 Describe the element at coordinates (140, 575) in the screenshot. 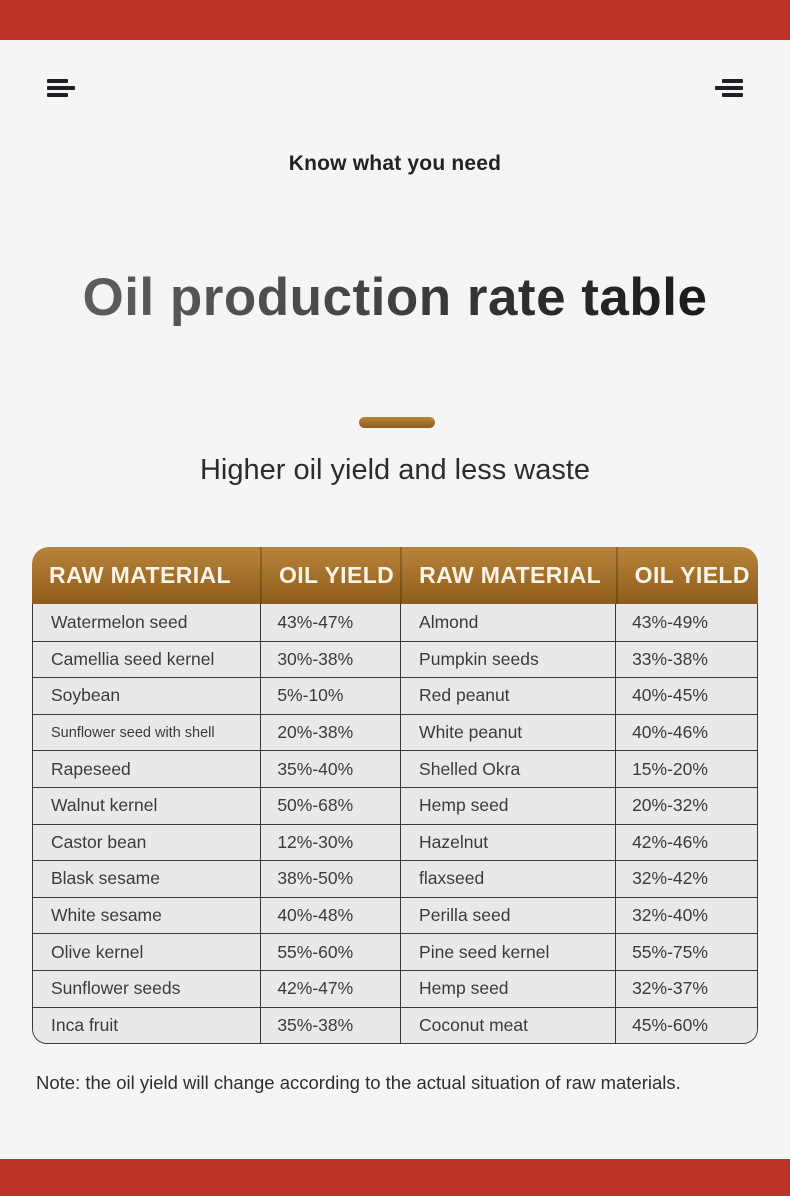

I see `column-header-raw-material-1: RAW MATERIAL` at that location.